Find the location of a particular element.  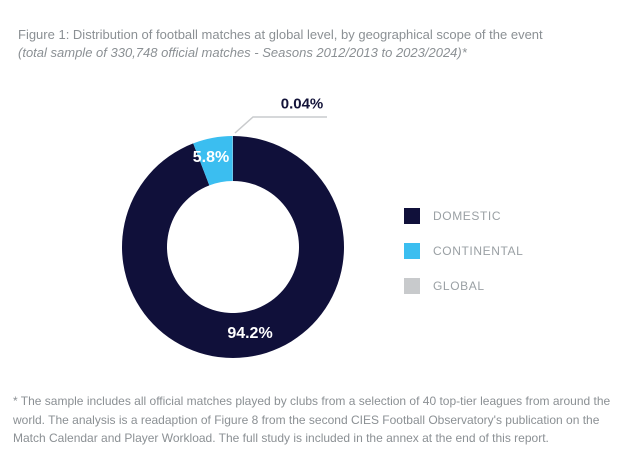

legend-swatch-continental is located at coordinates (412, 251).